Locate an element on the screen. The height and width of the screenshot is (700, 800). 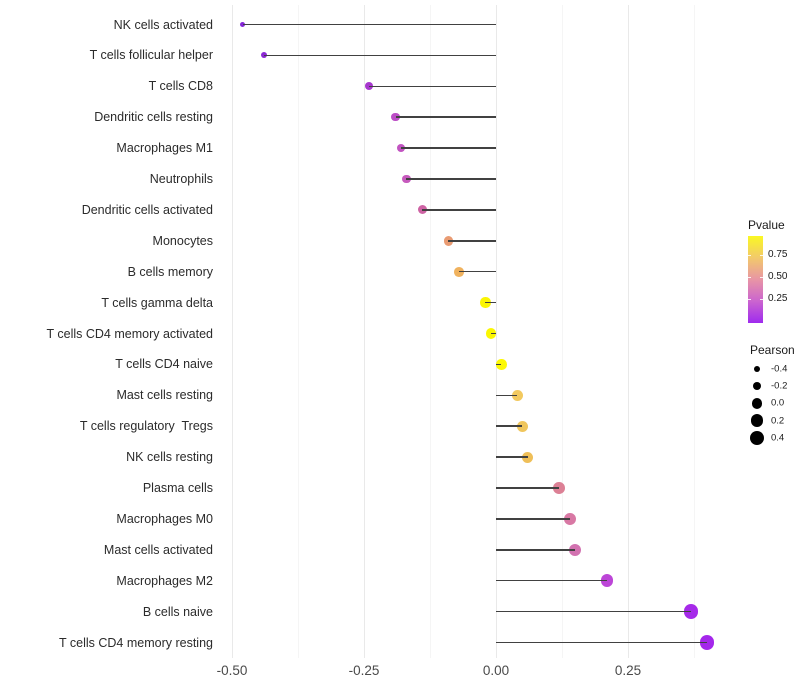
category-label: NK cells activated is located at coordinates (163, 24).